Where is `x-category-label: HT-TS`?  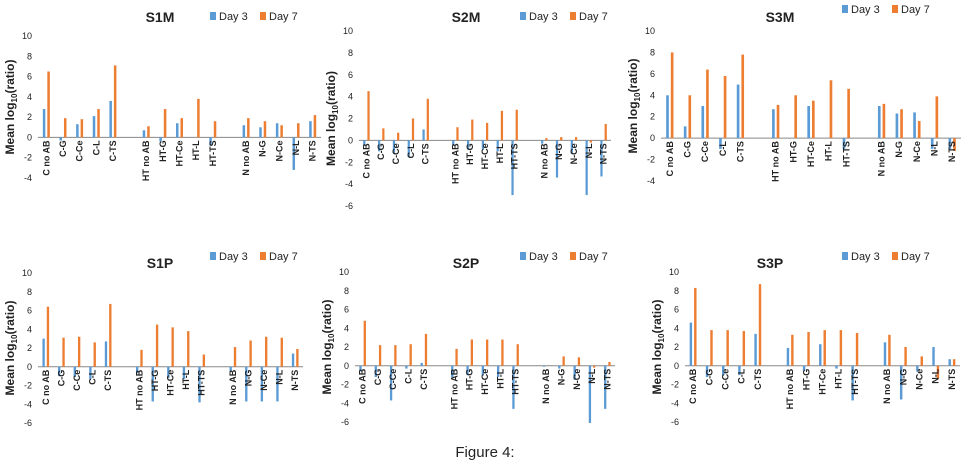
x-category-label: HT-TS is located at coordinates (213, 153).